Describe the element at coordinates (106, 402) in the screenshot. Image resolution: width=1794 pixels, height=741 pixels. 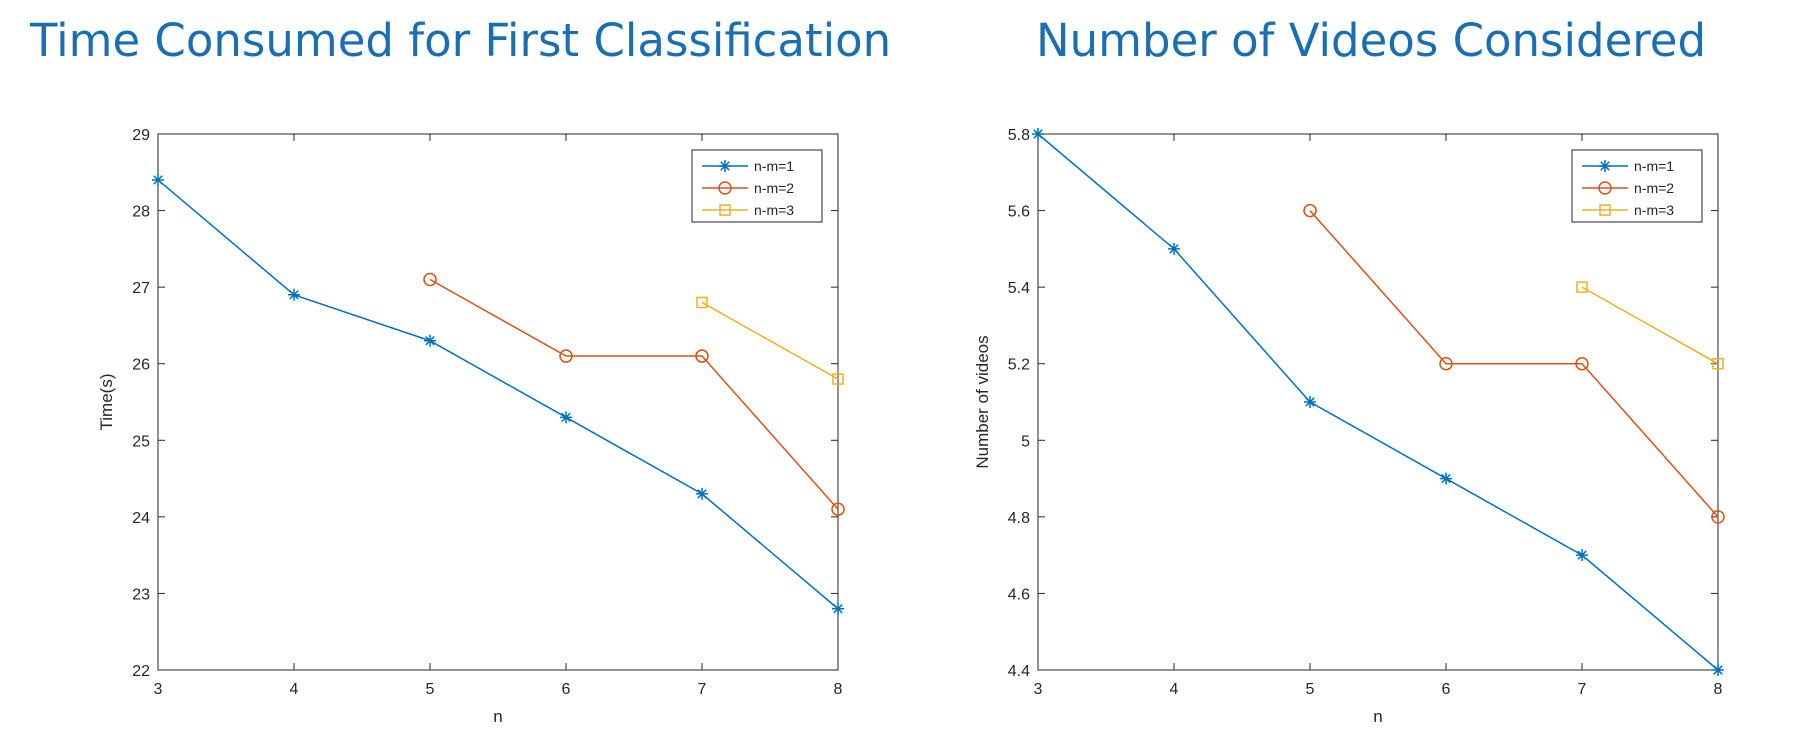
I see `y-axis-label: Time(s)` at that location.